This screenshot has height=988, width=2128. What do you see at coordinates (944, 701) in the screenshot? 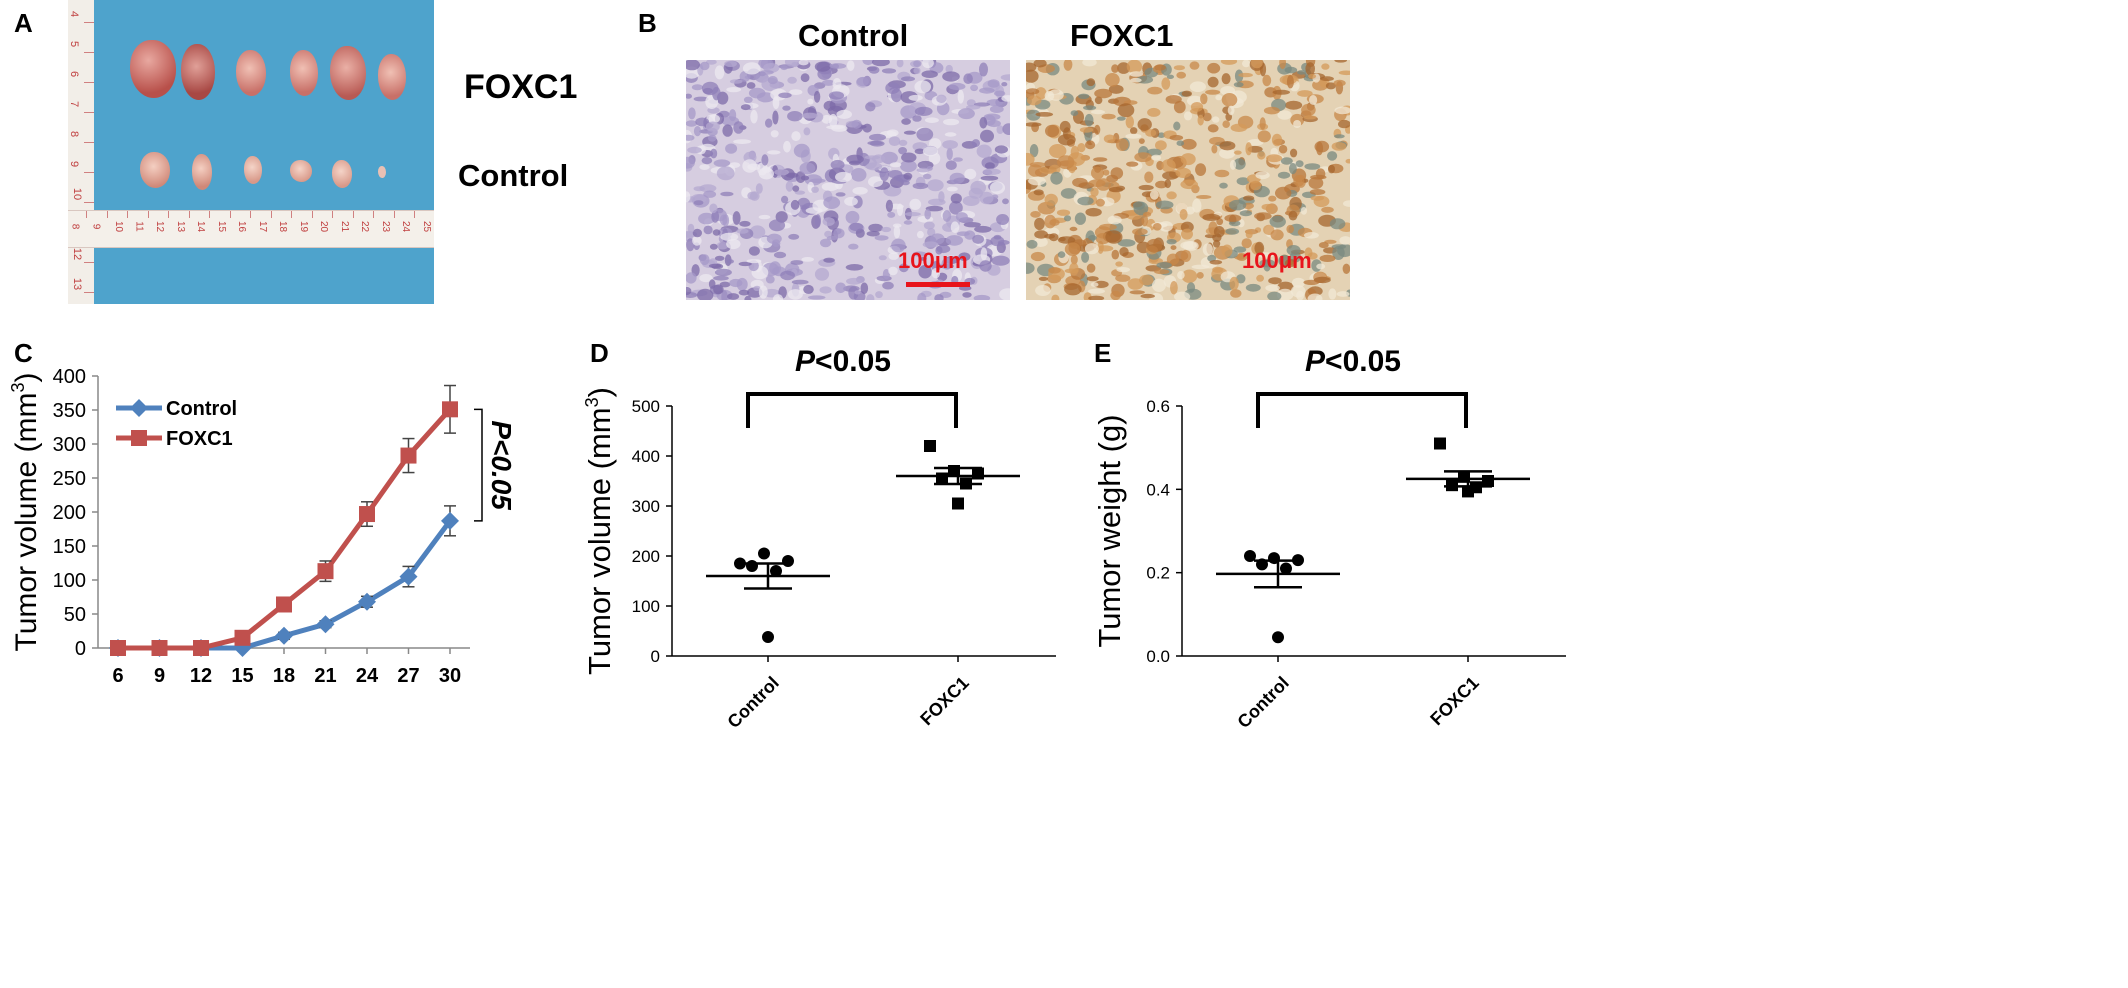
I see `x-tick-label: FOXC1` at bounding box center [944, 701].